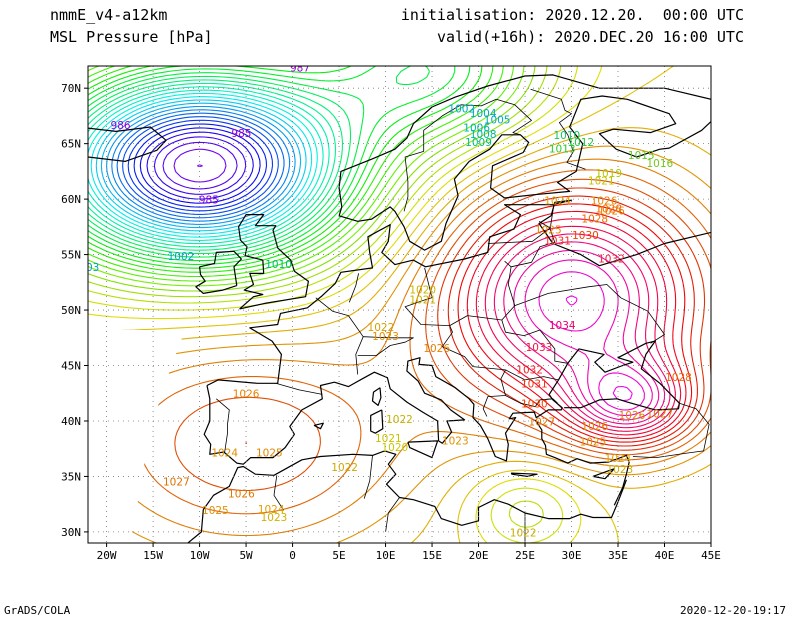 Image resolution: width=800 pixels, height=618 pixels. I want to click on contour-label: 1010, so click(567, 136).